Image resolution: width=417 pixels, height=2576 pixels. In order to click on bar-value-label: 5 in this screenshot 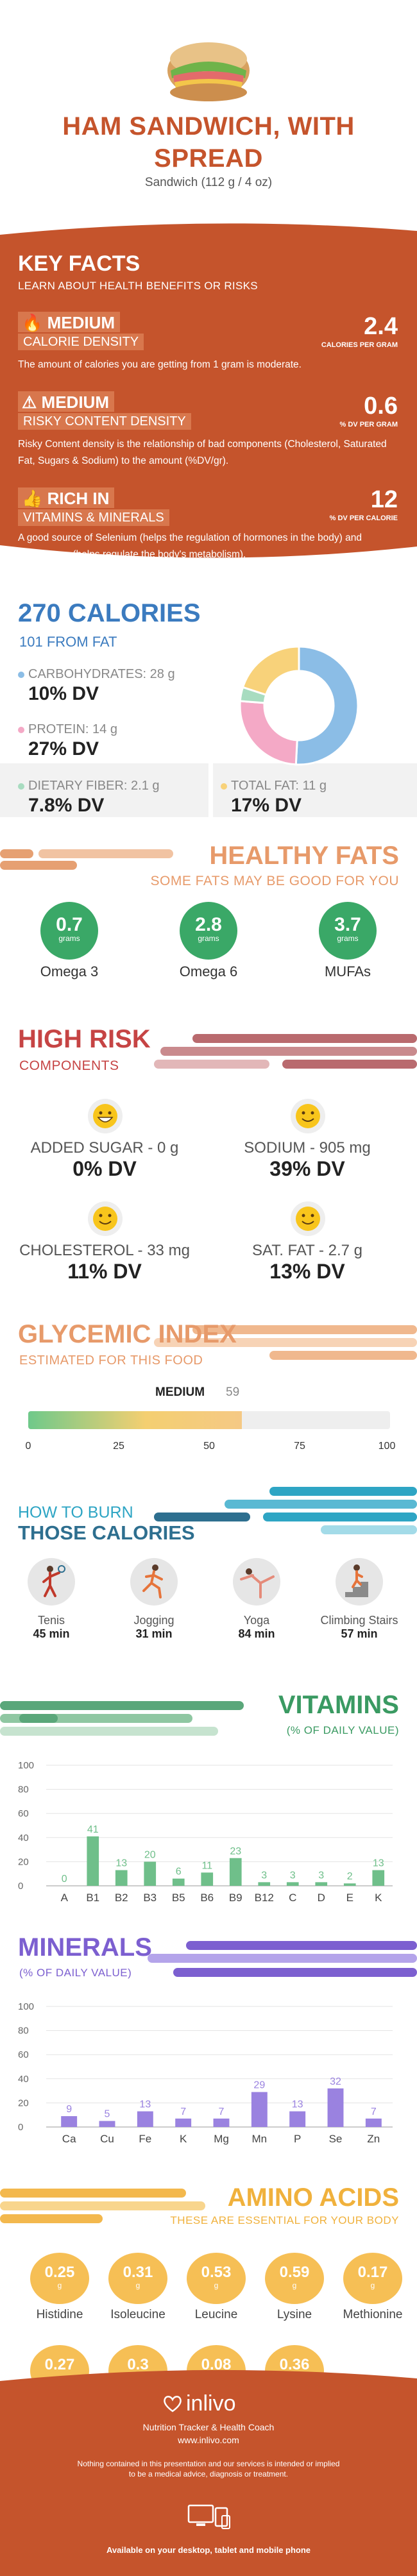, I will do `click(107, 2114)`.